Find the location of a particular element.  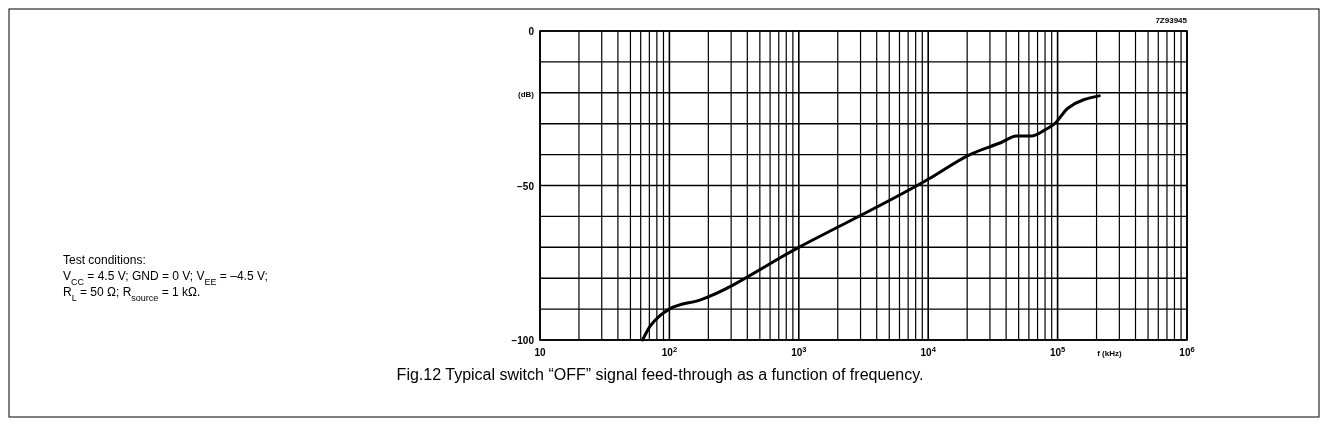

x-tick-label: 10$^{5}$ is located at coordinates (1057, 351).